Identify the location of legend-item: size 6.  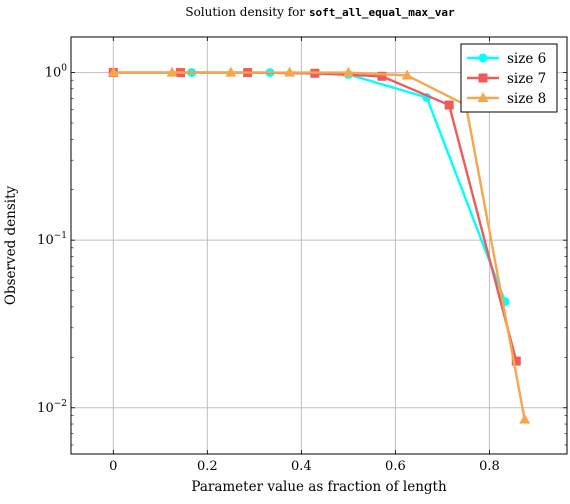
(506, 59).